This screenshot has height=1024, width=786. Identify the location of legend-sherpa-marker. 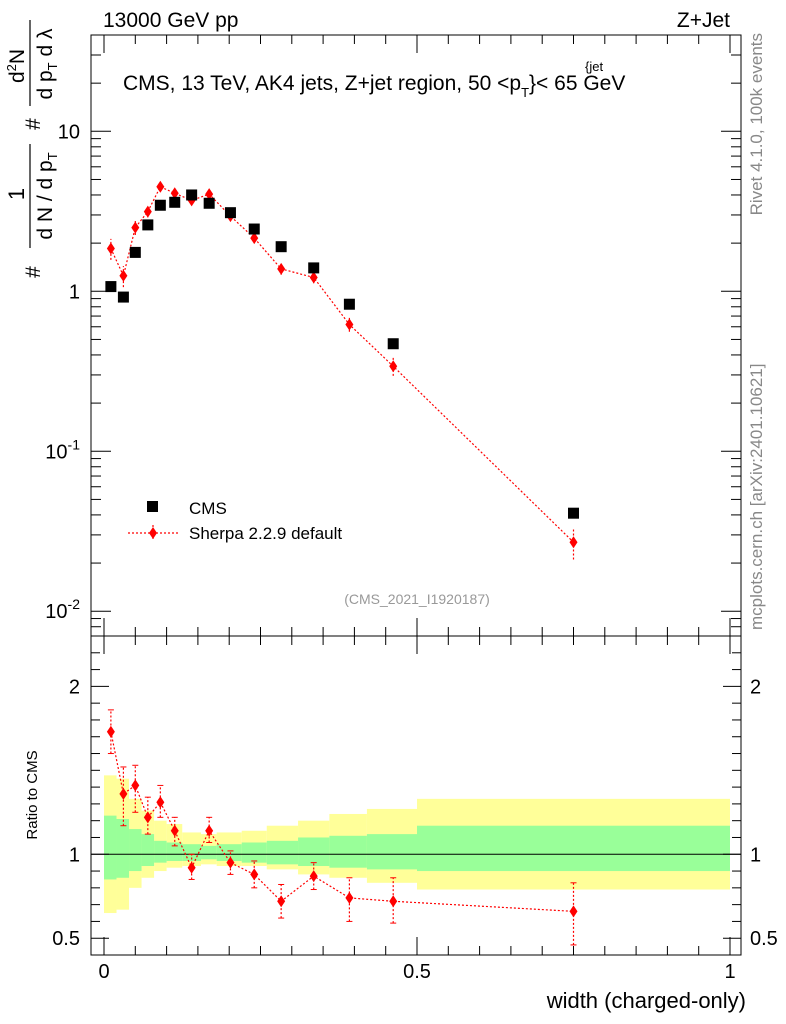
(153, 533).